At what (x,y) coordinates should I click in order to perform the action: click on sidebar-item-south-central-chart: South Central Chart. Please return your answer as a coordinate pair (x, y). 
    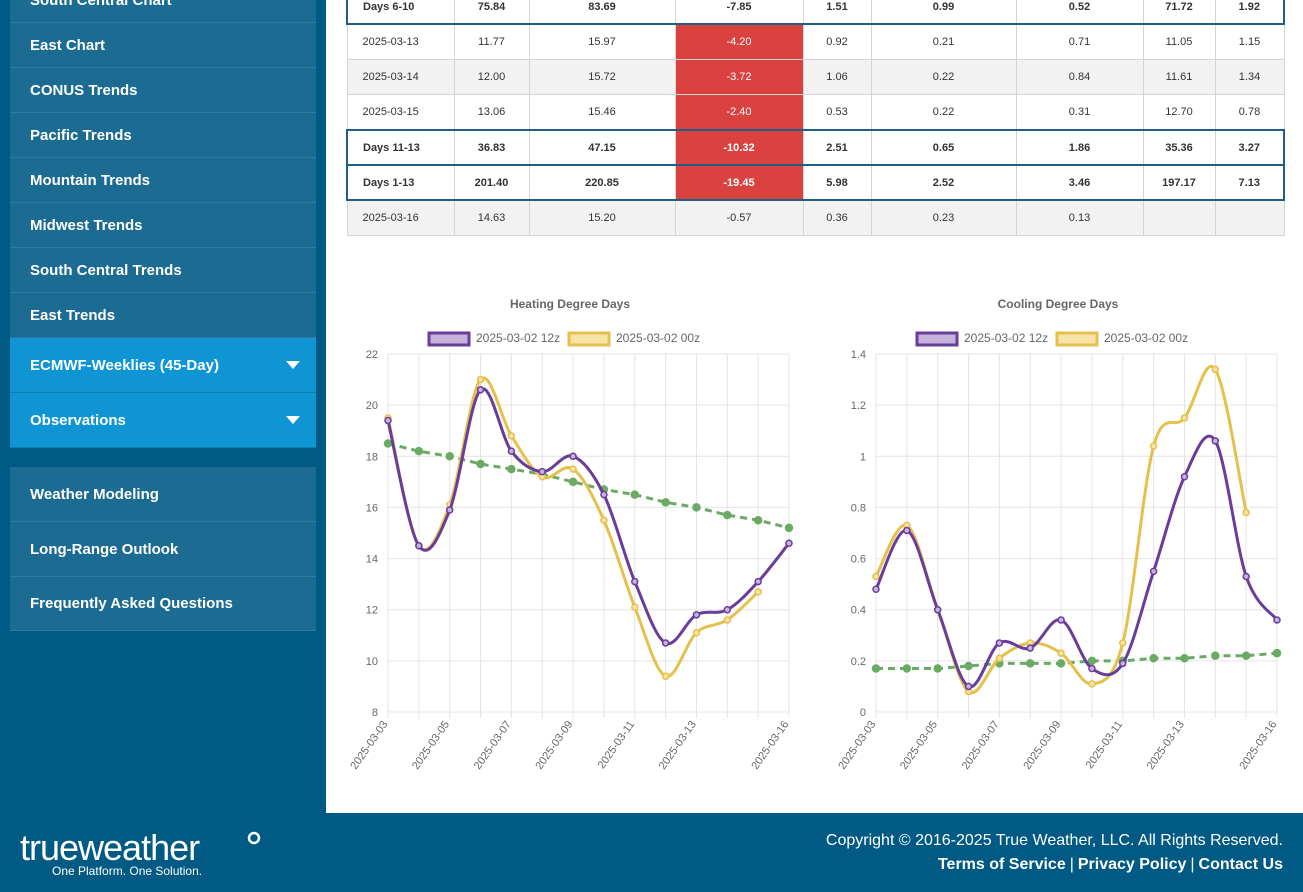
    Looking at the image, I should click on (163, 11).